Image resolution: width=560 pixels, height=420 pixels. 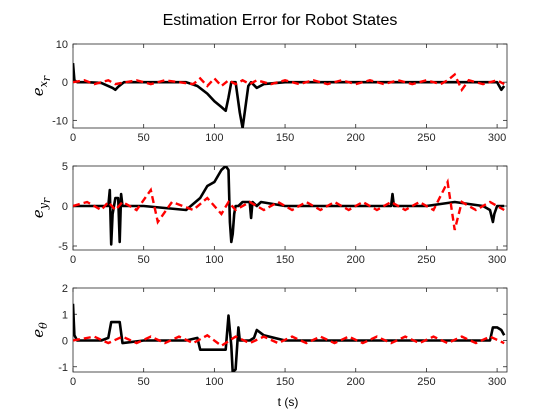 What do you see at coordinates (65, 289) in the screenshot?
I see `y-tick-label: 2` at bounding box center [65, 289].